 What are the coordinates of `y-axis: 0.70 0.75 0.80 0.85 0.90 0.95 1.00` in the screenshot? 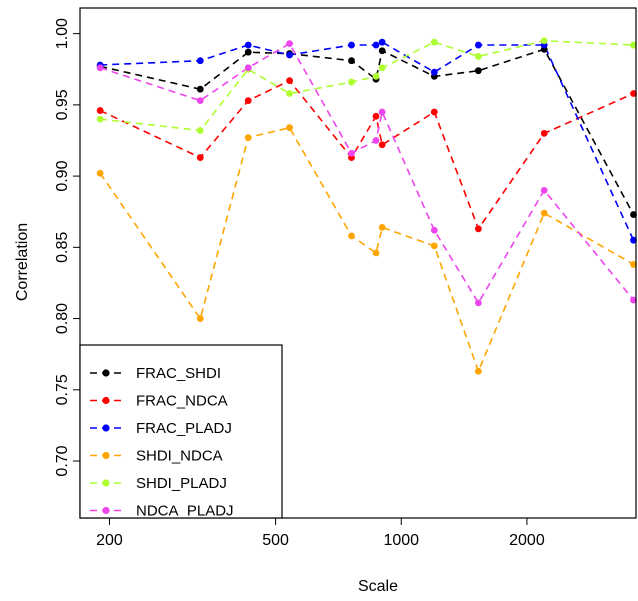 It's located at (67, 247).